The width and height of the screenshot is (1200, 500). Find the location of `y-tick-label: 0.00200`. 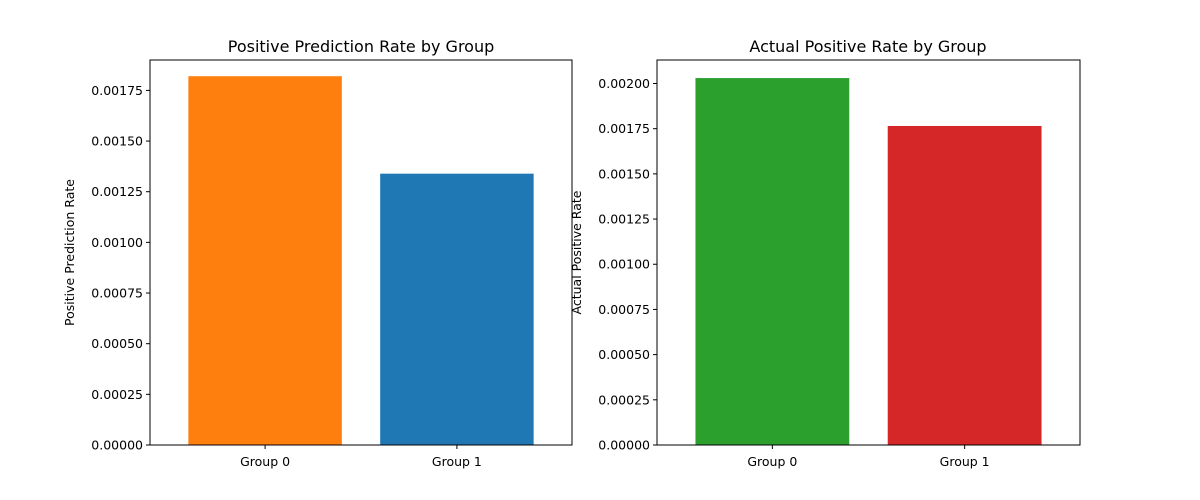

y-tick-label: 0.00200 is located at coordinates (624, 83).